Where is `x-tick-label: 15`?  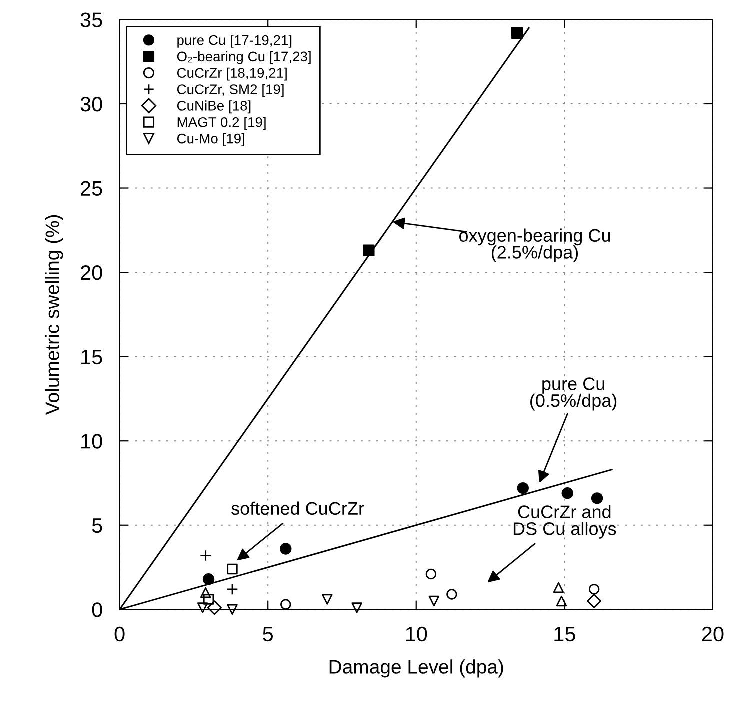
x-tick-label: 15 is located at coordinates (565, 634).